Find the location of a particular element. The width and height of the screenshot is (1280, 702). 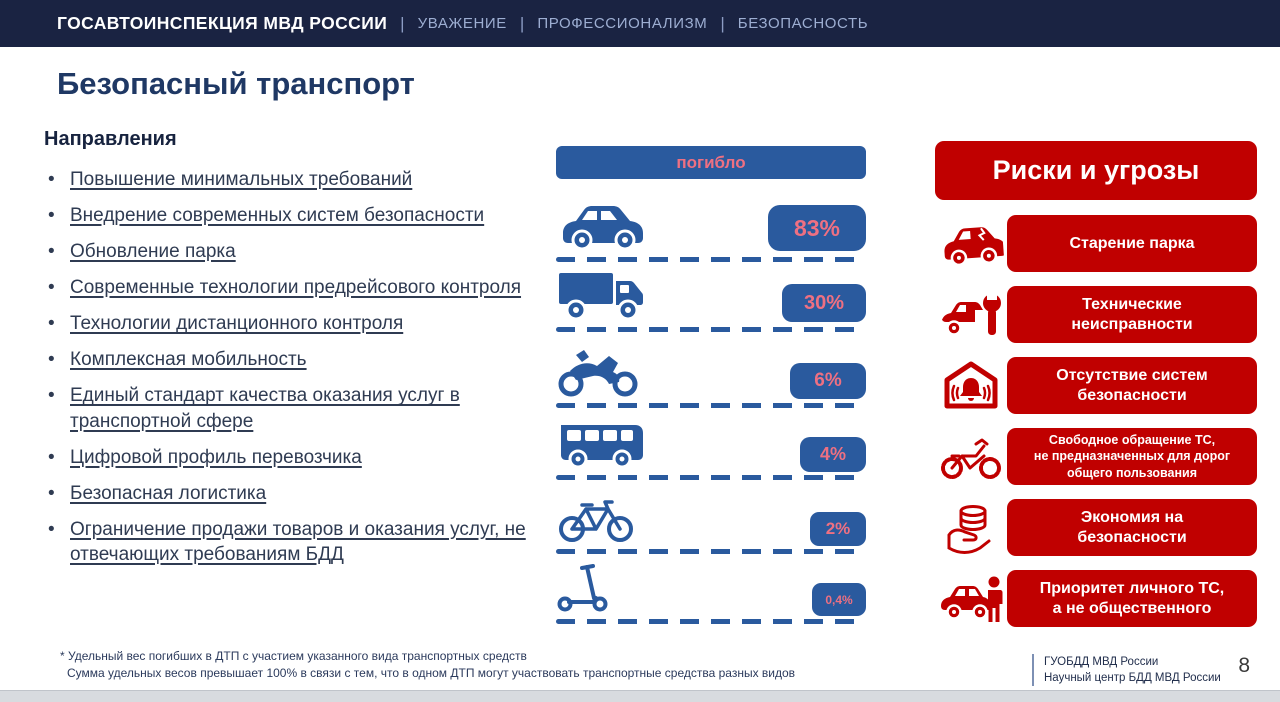

risk-row: Отсутствие систем безопасности is located at coordinates (1096, 385).